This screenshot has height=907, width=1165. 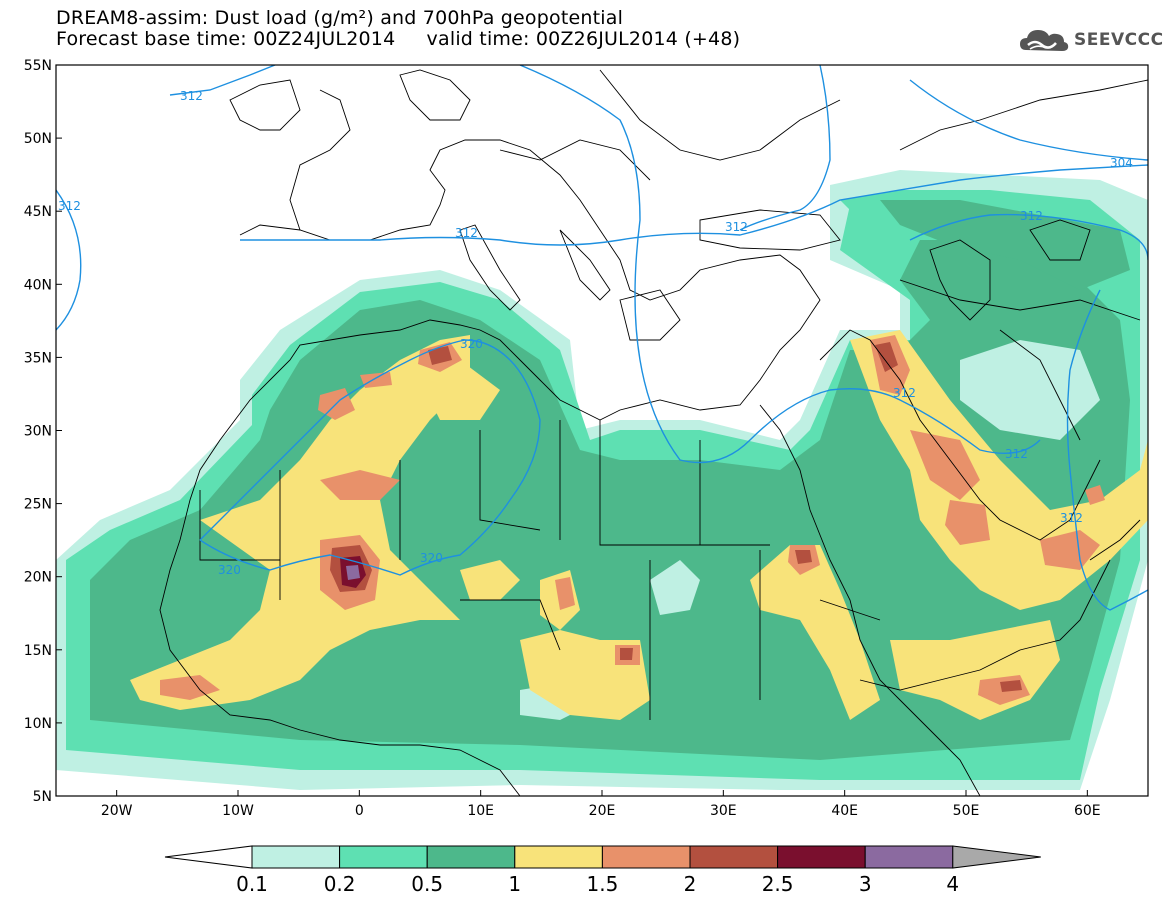 What do you see at coordinates (996, 857) in the screenshot?
I see `colorbar-over-triangle` at bounding box center [996, 857].